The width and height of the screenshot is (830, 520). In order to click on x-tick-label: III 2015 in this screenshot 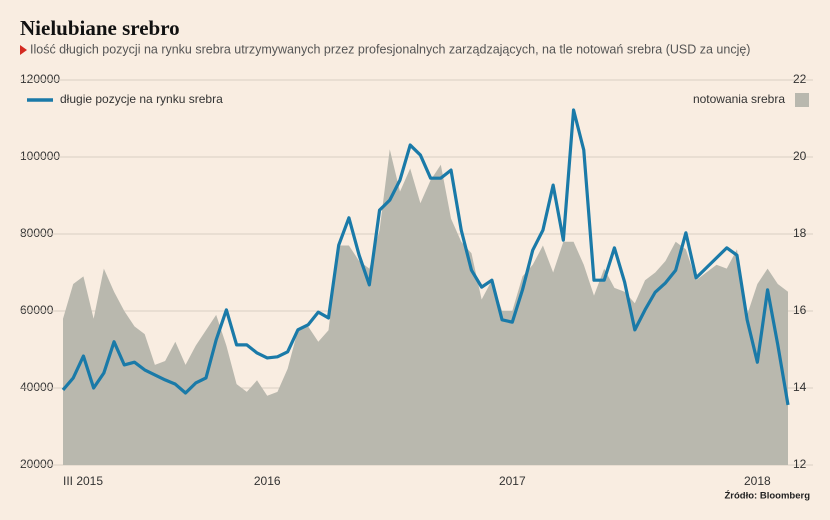, I will do `click(83, 481)`.